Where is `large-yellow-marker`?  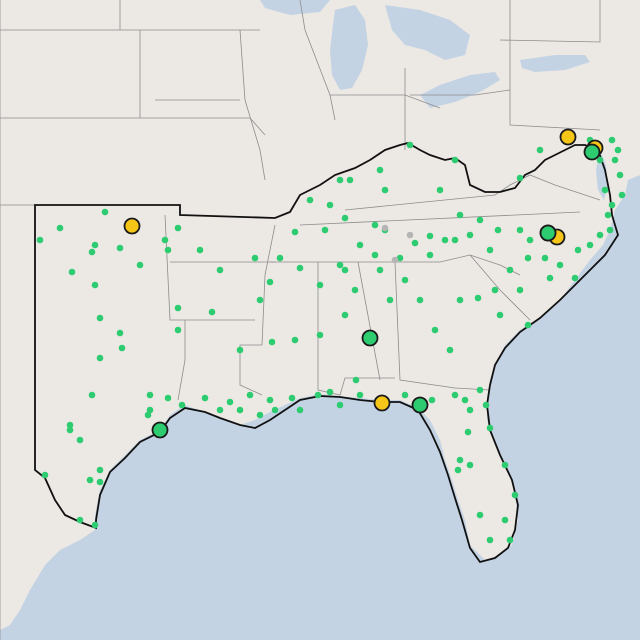 large-yellow-marker is located at coordinates (382, 403).